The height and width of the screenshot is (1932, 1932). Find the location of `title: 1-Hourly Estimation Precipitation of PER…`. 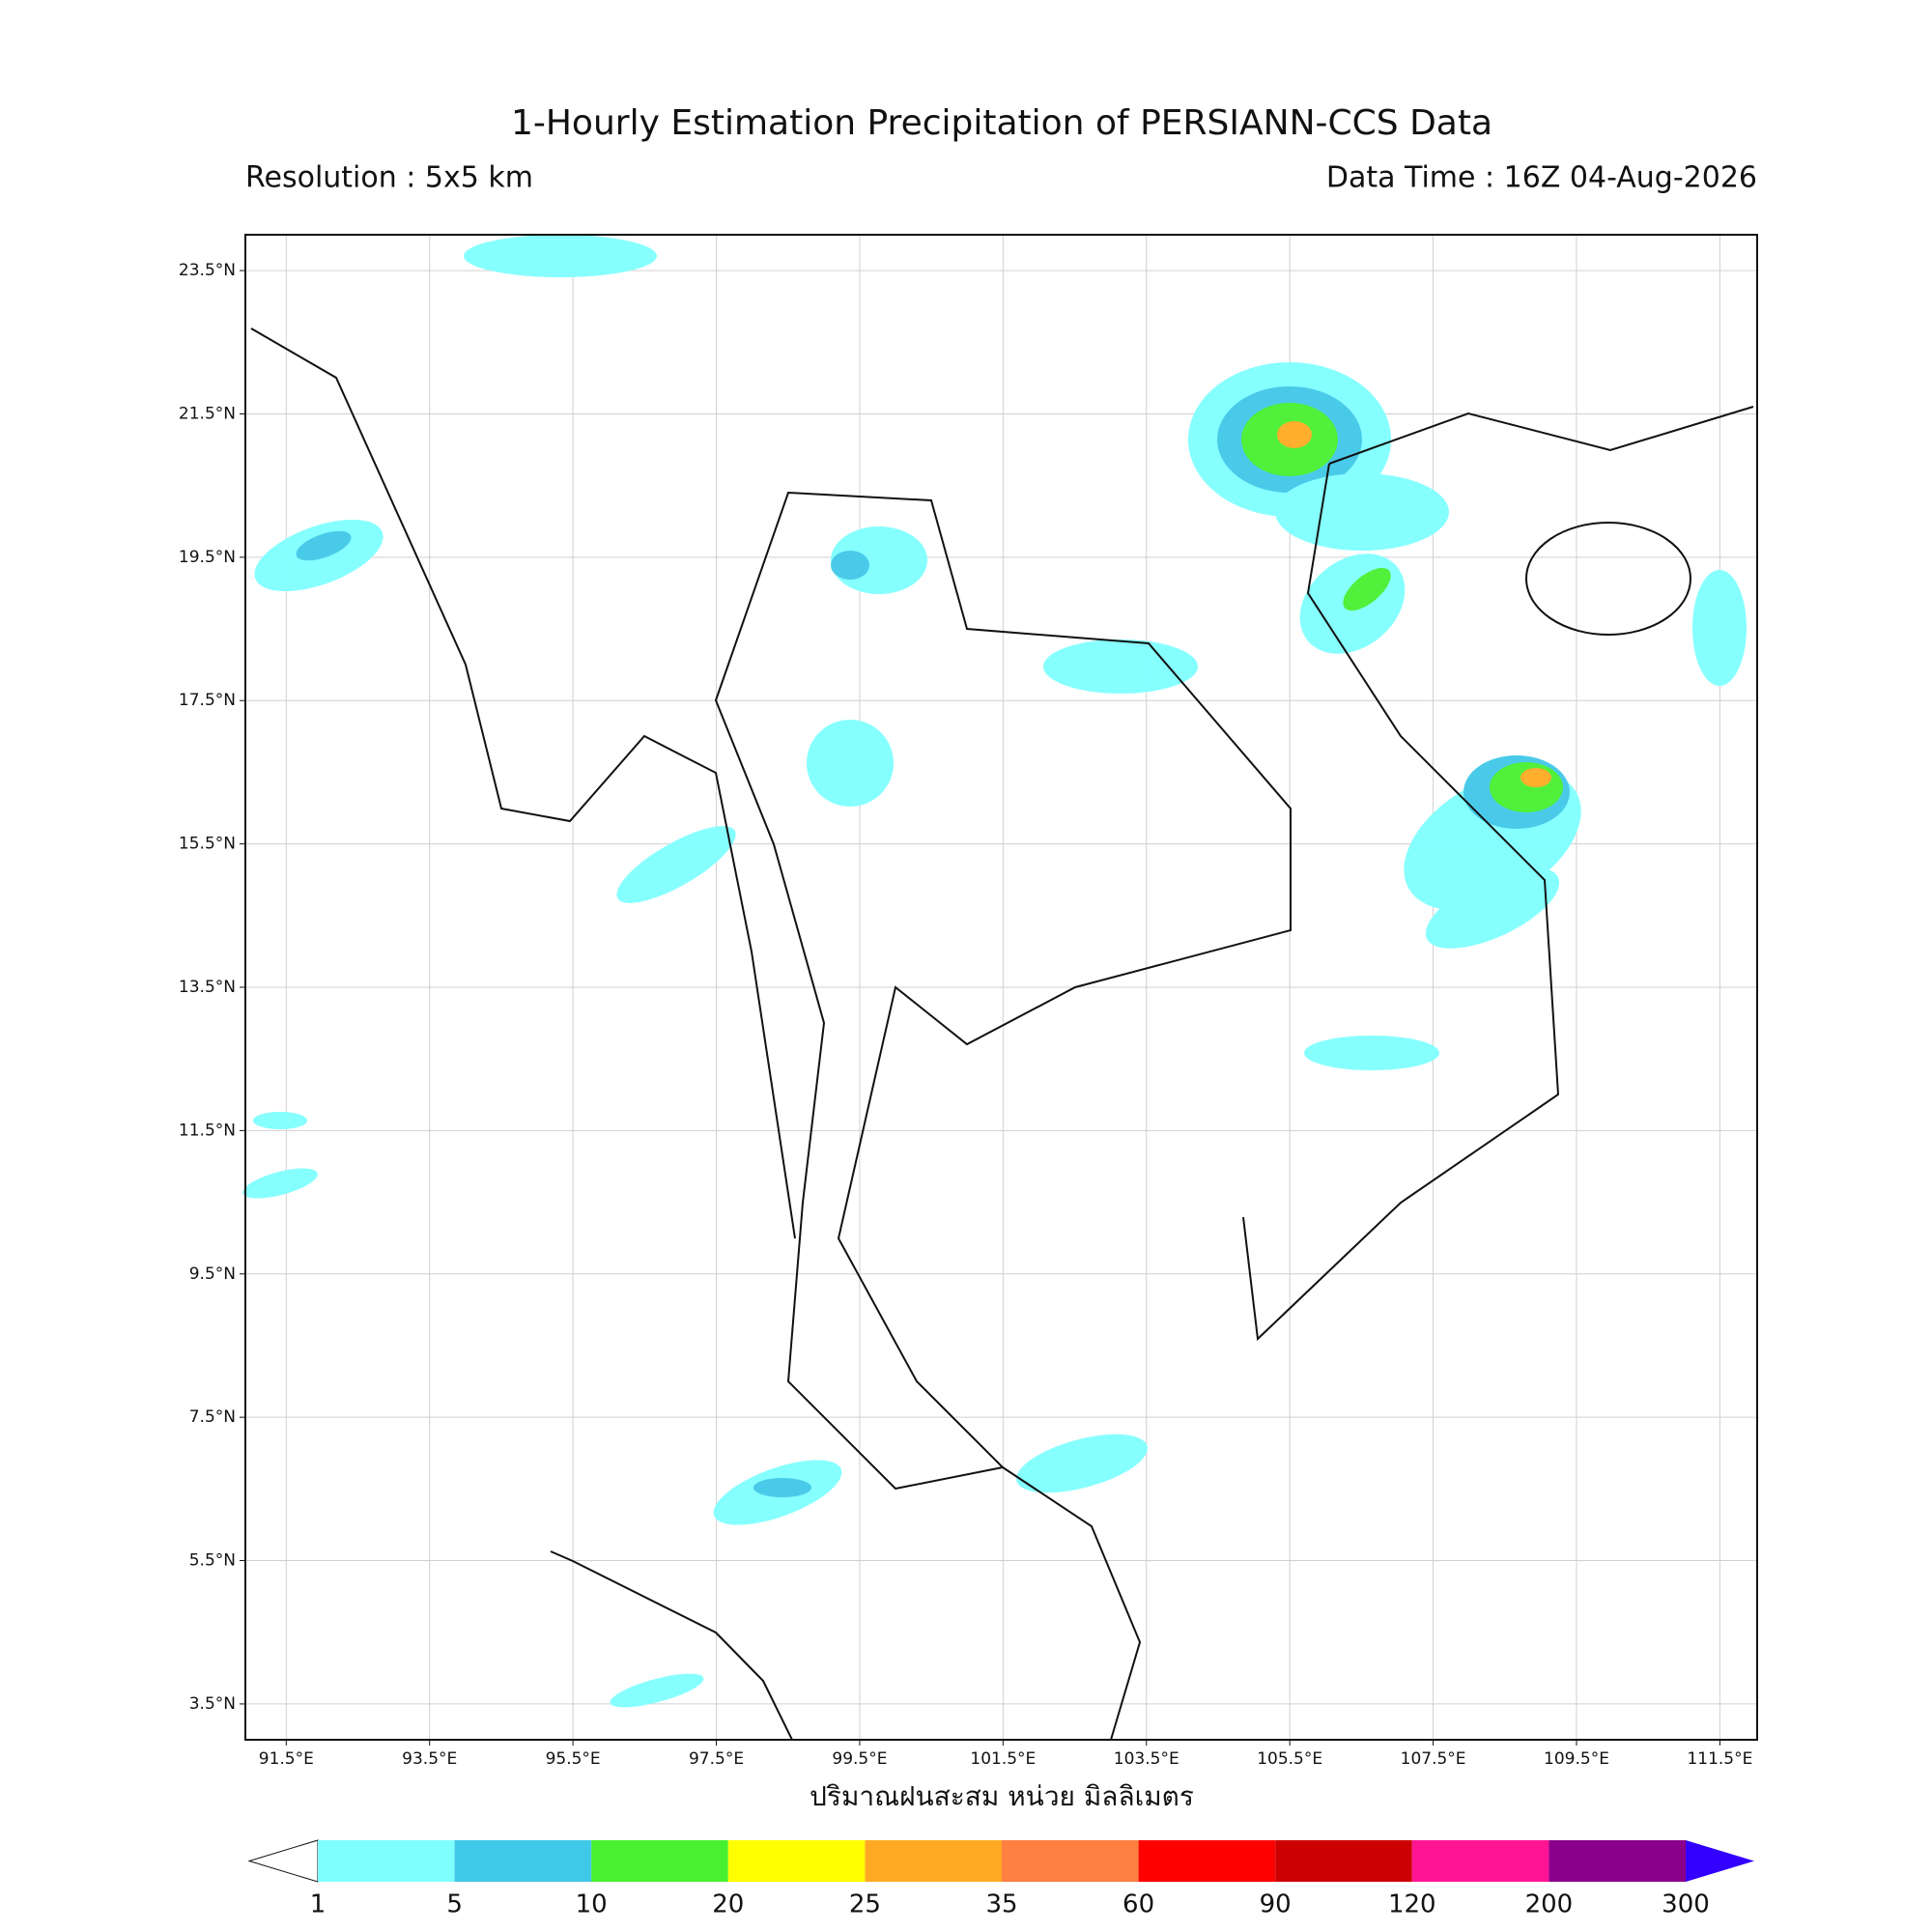

title: 1-Hourly Estimation Precipitation of PER… is located at coordinates (1002, 123).